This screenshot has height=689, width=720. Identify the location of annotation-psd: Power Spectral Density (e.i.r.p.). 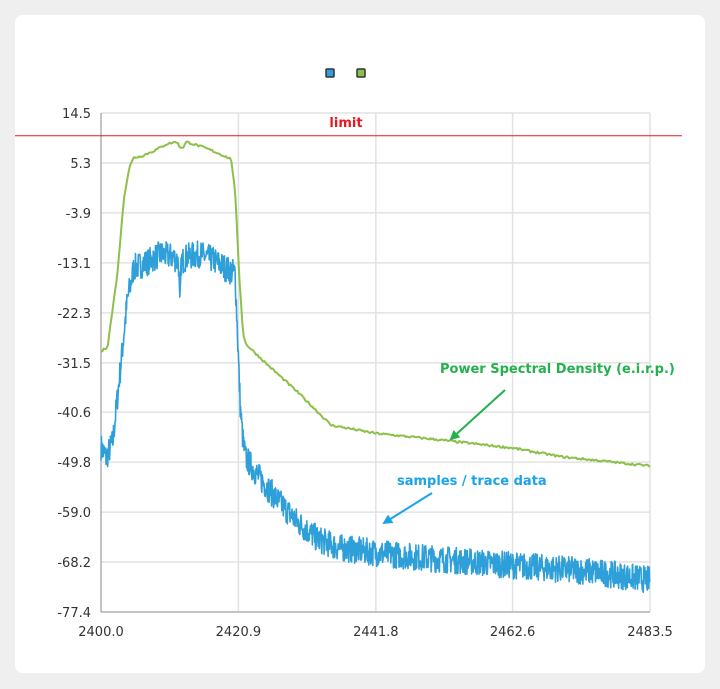
(557, 369).